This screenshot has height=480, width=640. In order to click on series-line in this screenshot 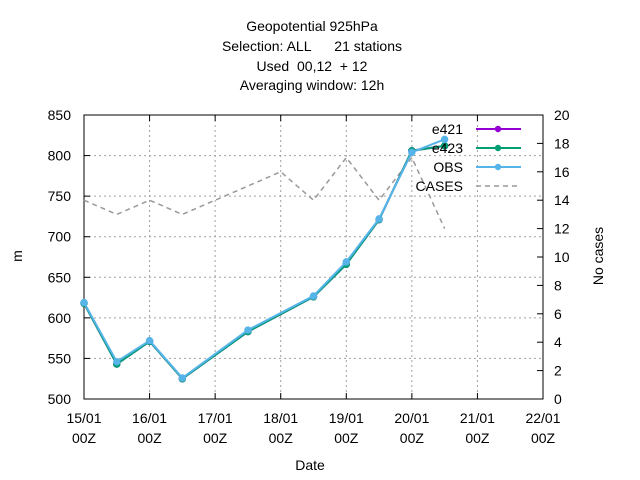, I will do `click(264, 192)`.